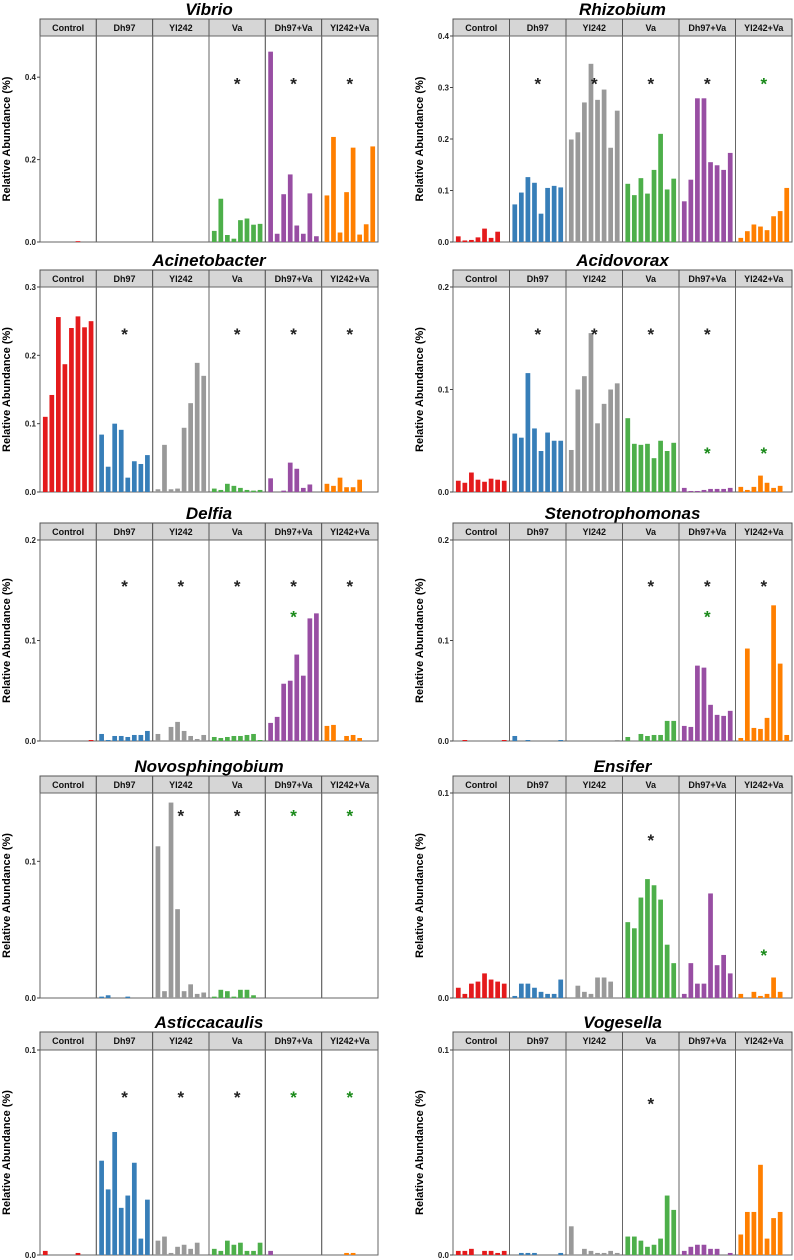 The width and height of the screenshot is (794, 1260). What do you see at coordinates (707, 1041) in the screenshot?
I see `facet-strip-label: Dh97+Va` at bounding box center [707, 1041].